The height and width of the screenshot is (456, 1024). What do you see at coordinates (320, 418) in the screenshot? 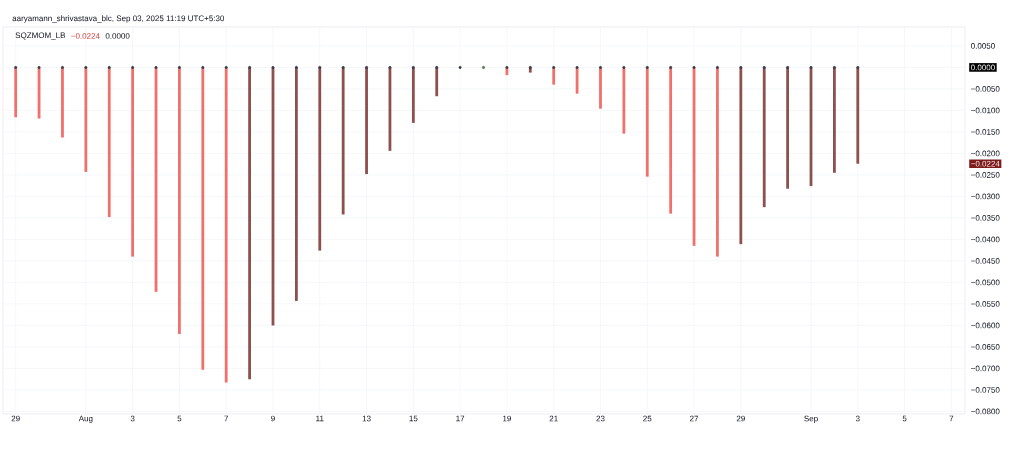
I see `x-tick-label: 11` at bounding box center [320, 418].